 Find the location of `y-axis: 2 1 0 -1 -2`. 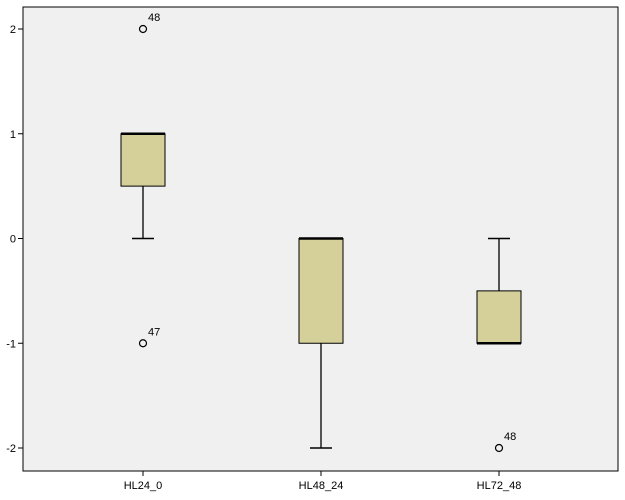

y-axis: 2 1 0 -1 -2 is located at coordinates (14, 239).